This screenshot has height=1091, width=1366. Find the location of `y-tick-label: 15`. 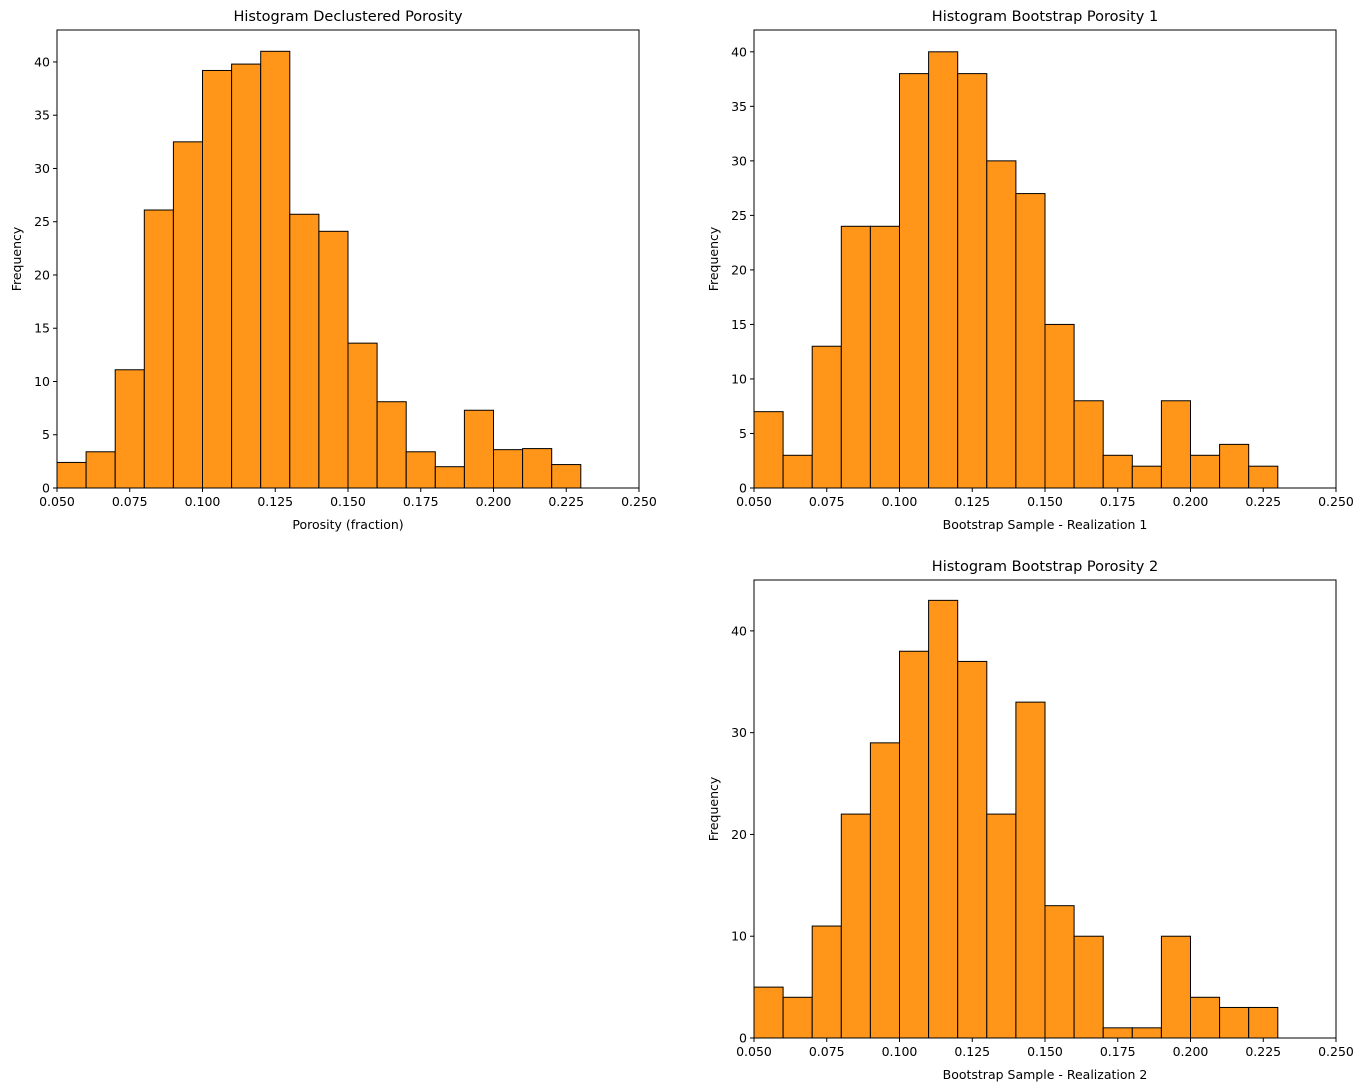

y-tick-label: 15 is located at coordinates (42, 328).